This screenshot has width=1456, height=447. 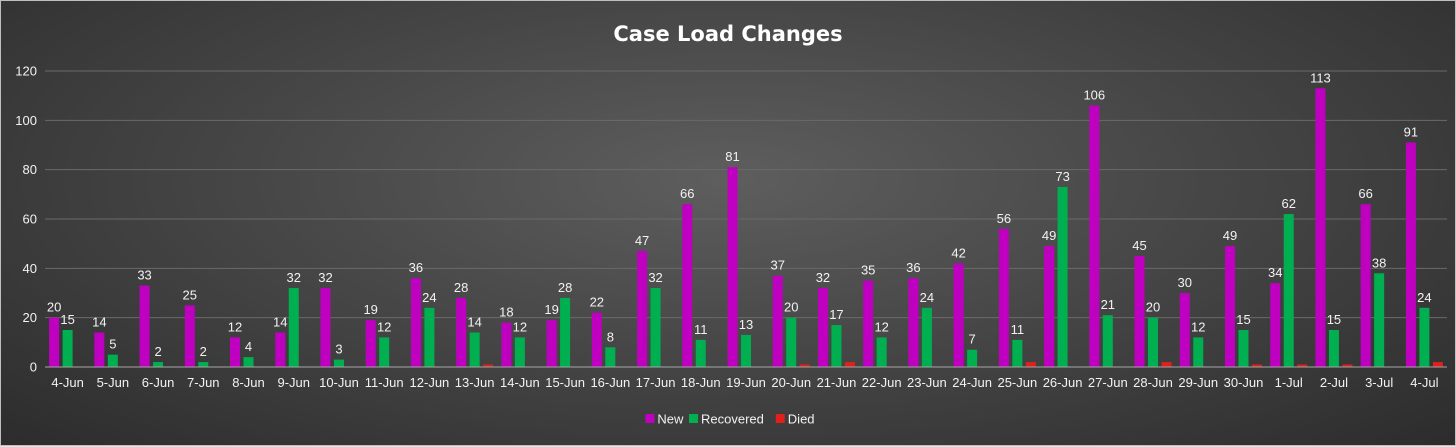 What do you see at coordinates (881, 326) in the screenshot?
I see `data-label-recovered-22-jun: 12` at bounding box center [881, 326].